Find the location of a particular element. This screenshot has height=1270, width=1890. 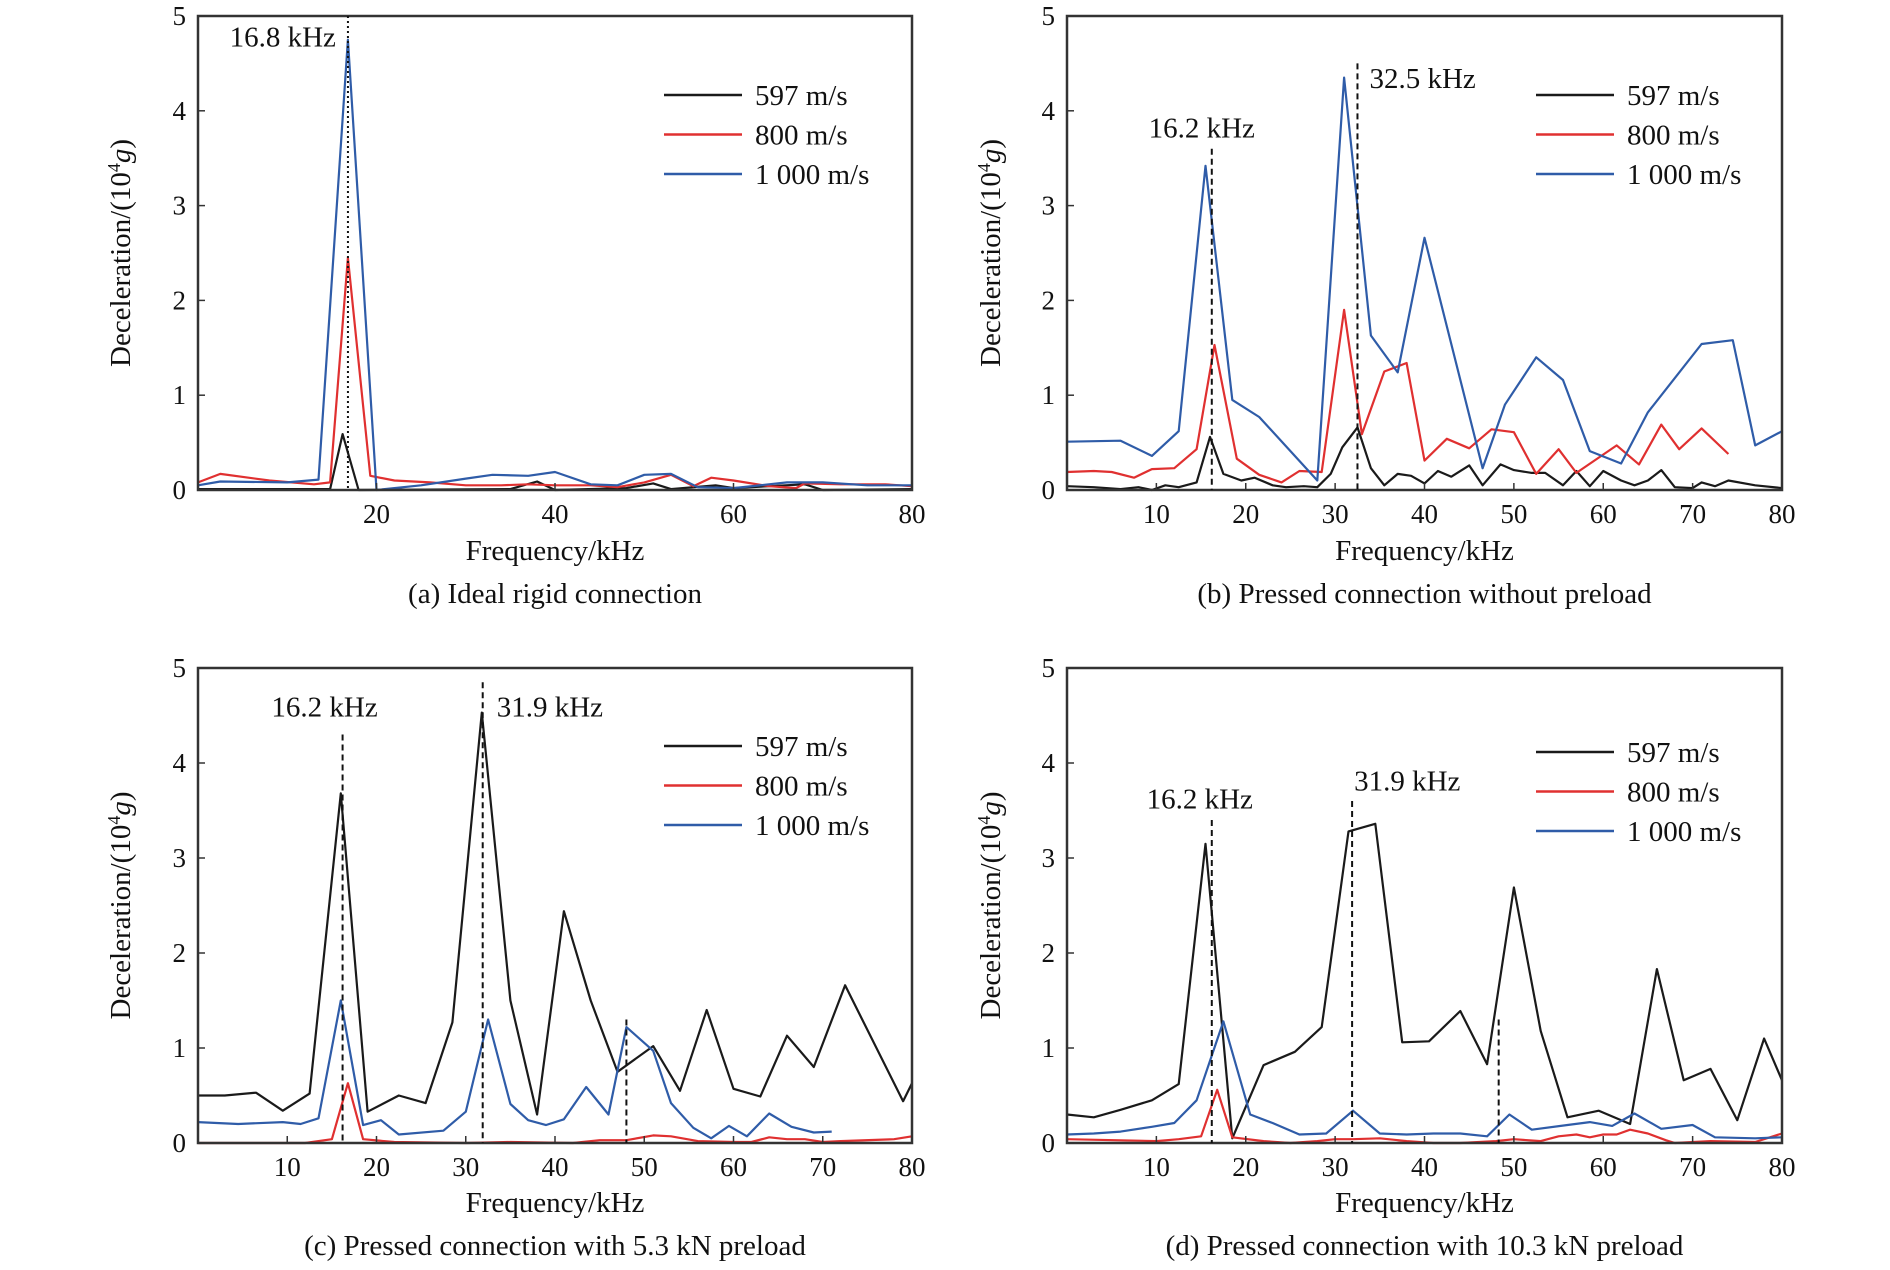

peak-frequency-label: 32.5 kHz is located at coordinates (1422, 79).